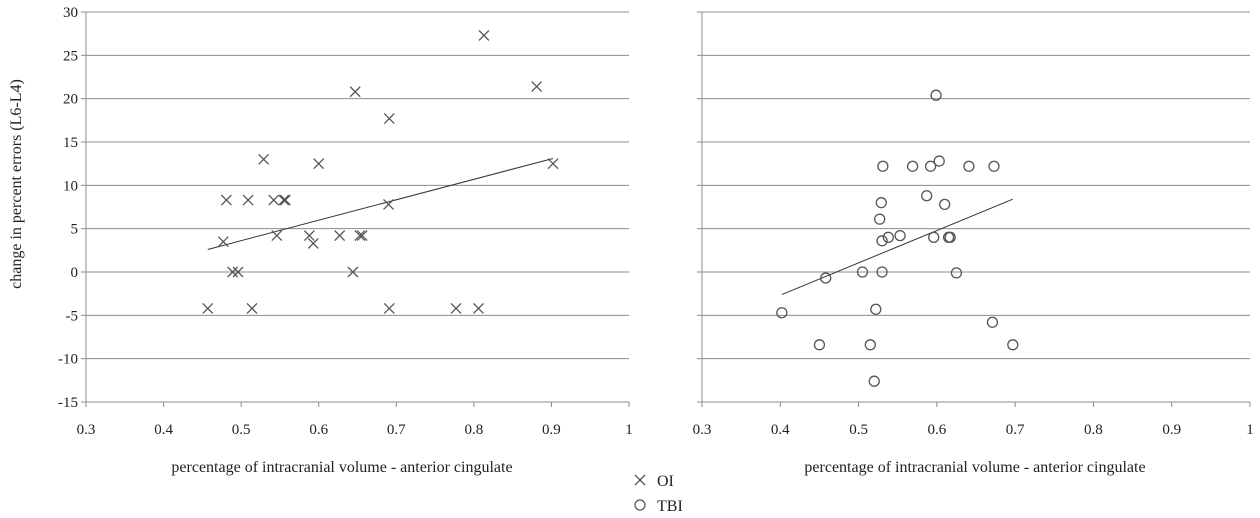 The width and height of the screenshot is (1260, 518). I want to click on y-tick-label: -5, so click(72, 316).